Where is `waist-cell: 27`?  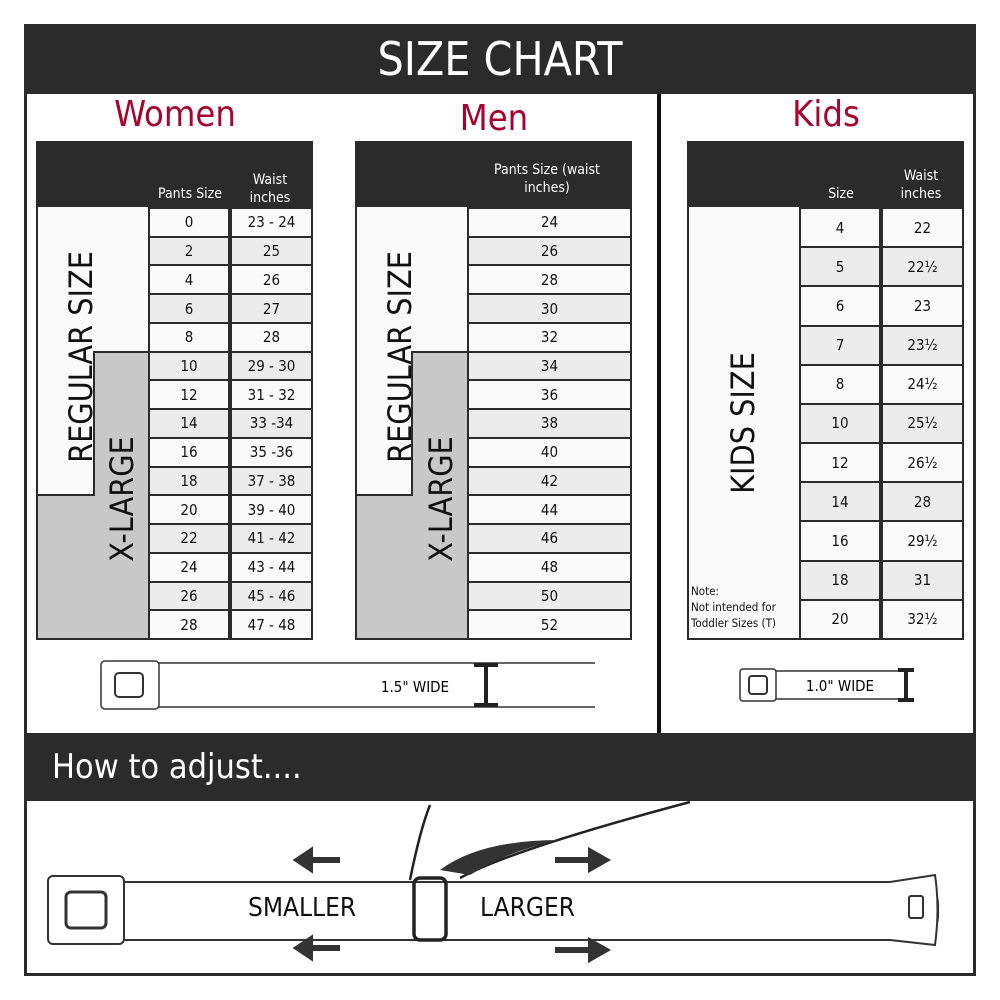
waist-cell: 27 is located at coordinates (271, 308).